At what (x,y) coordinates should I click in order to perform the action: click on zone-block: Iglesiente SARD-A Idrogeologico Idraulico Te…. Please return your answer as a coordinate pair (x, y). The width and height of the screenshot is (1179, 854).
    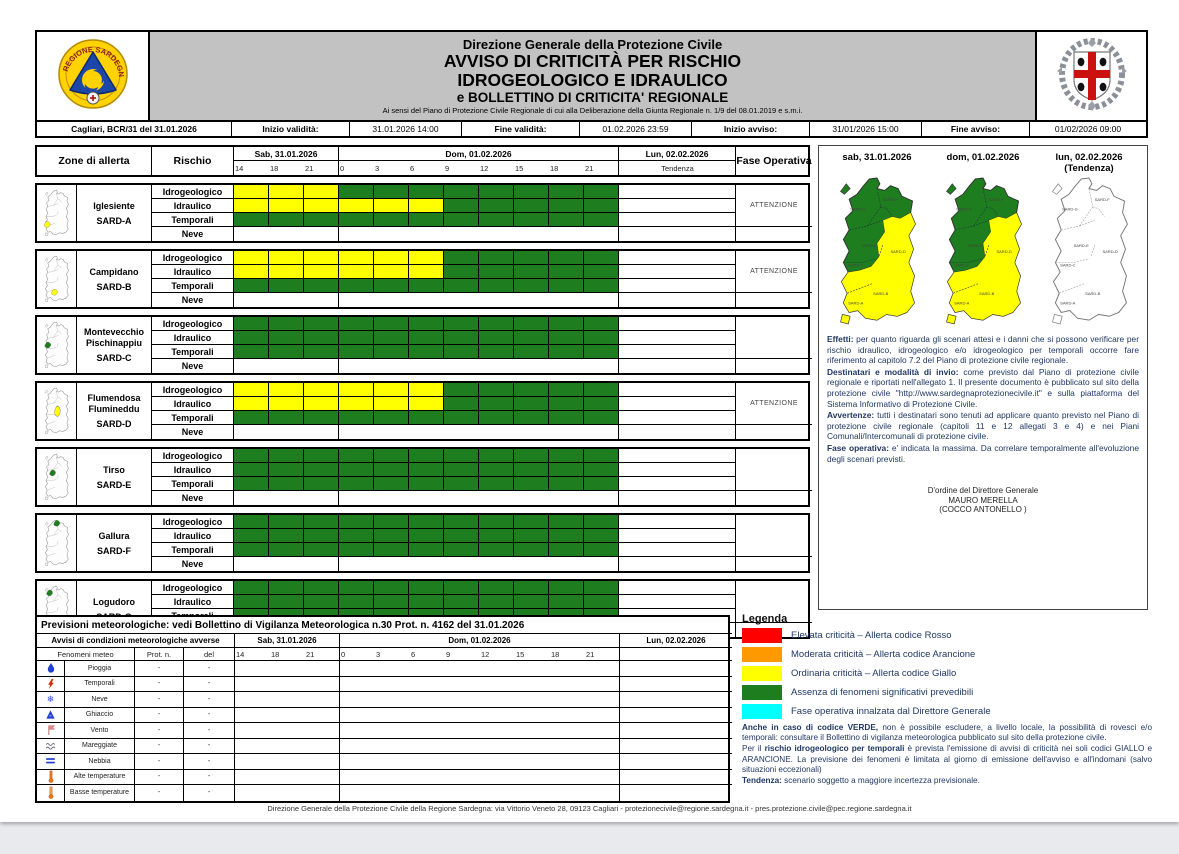
    Looking at the image, I should click on (423, 213).